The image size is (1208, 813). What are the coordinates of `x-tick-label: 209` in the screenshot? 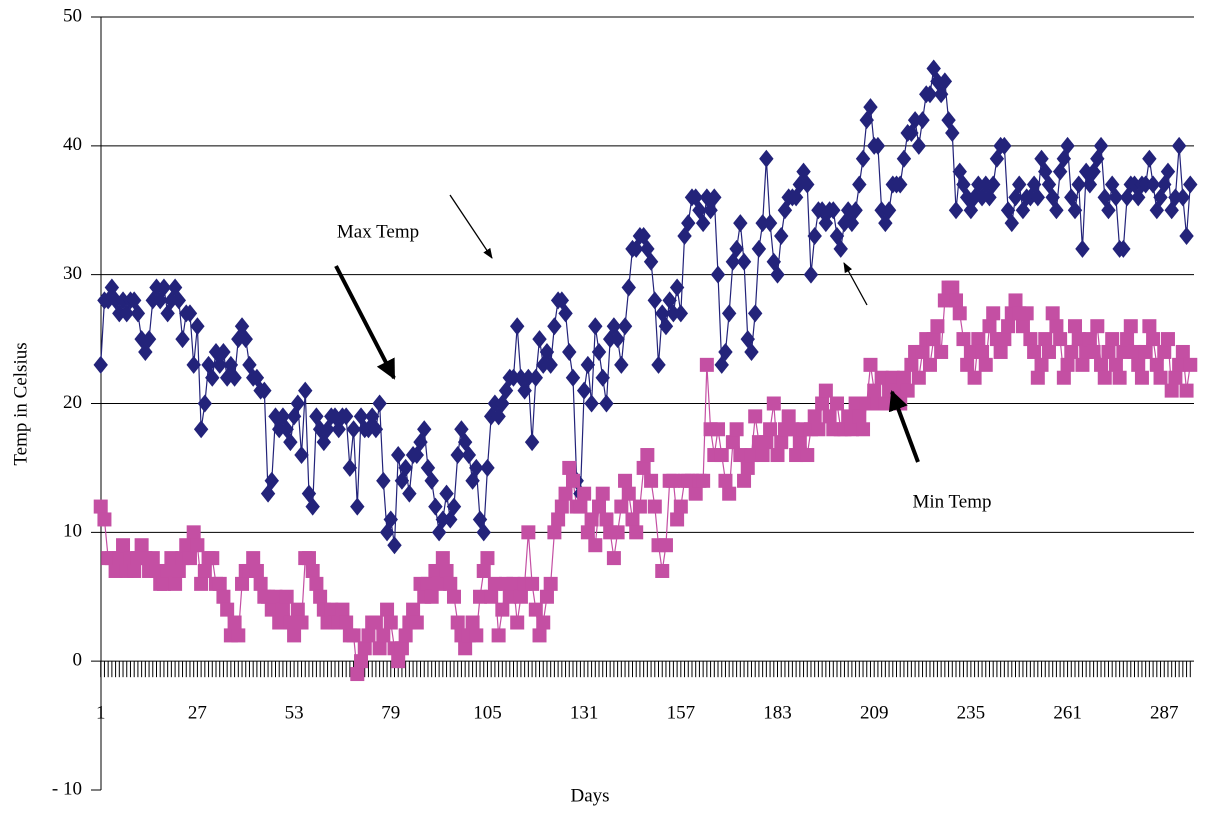 It's located at (874, 713).